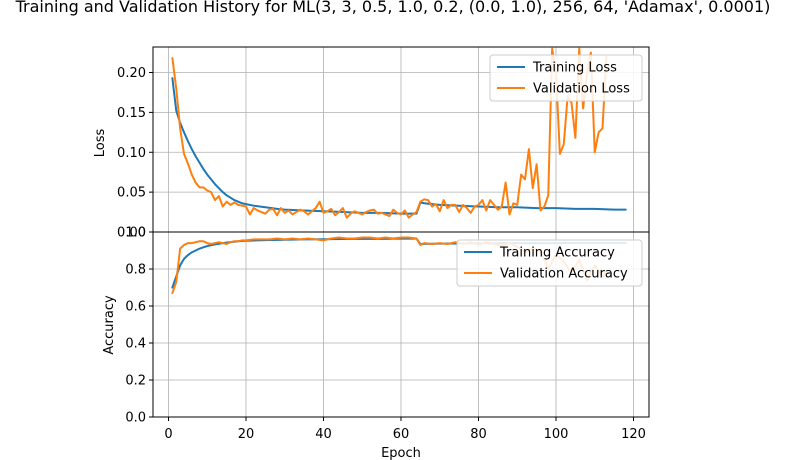 Image resolution: width=786 pixels, height=460 pixels. I want to click on loss-legend-label: Training Loss, so click(574, 68).